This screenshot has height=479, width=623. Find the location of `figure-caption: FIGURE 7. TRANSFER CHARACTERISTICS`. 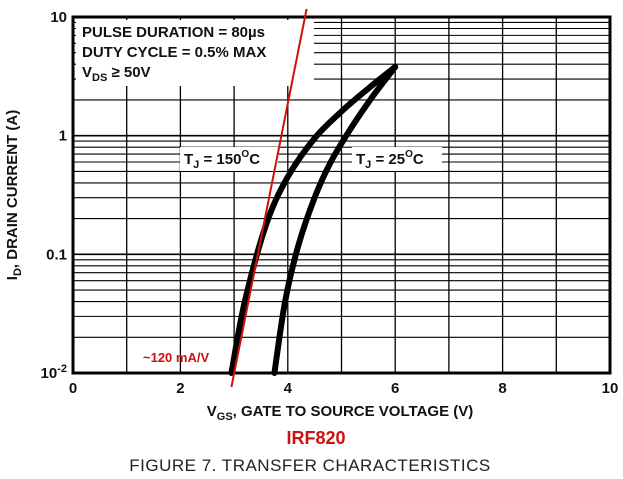

figure-caption: FIGURE 7. TRANSFER CHARACTERISTICS is located at coordinates (309, 465).